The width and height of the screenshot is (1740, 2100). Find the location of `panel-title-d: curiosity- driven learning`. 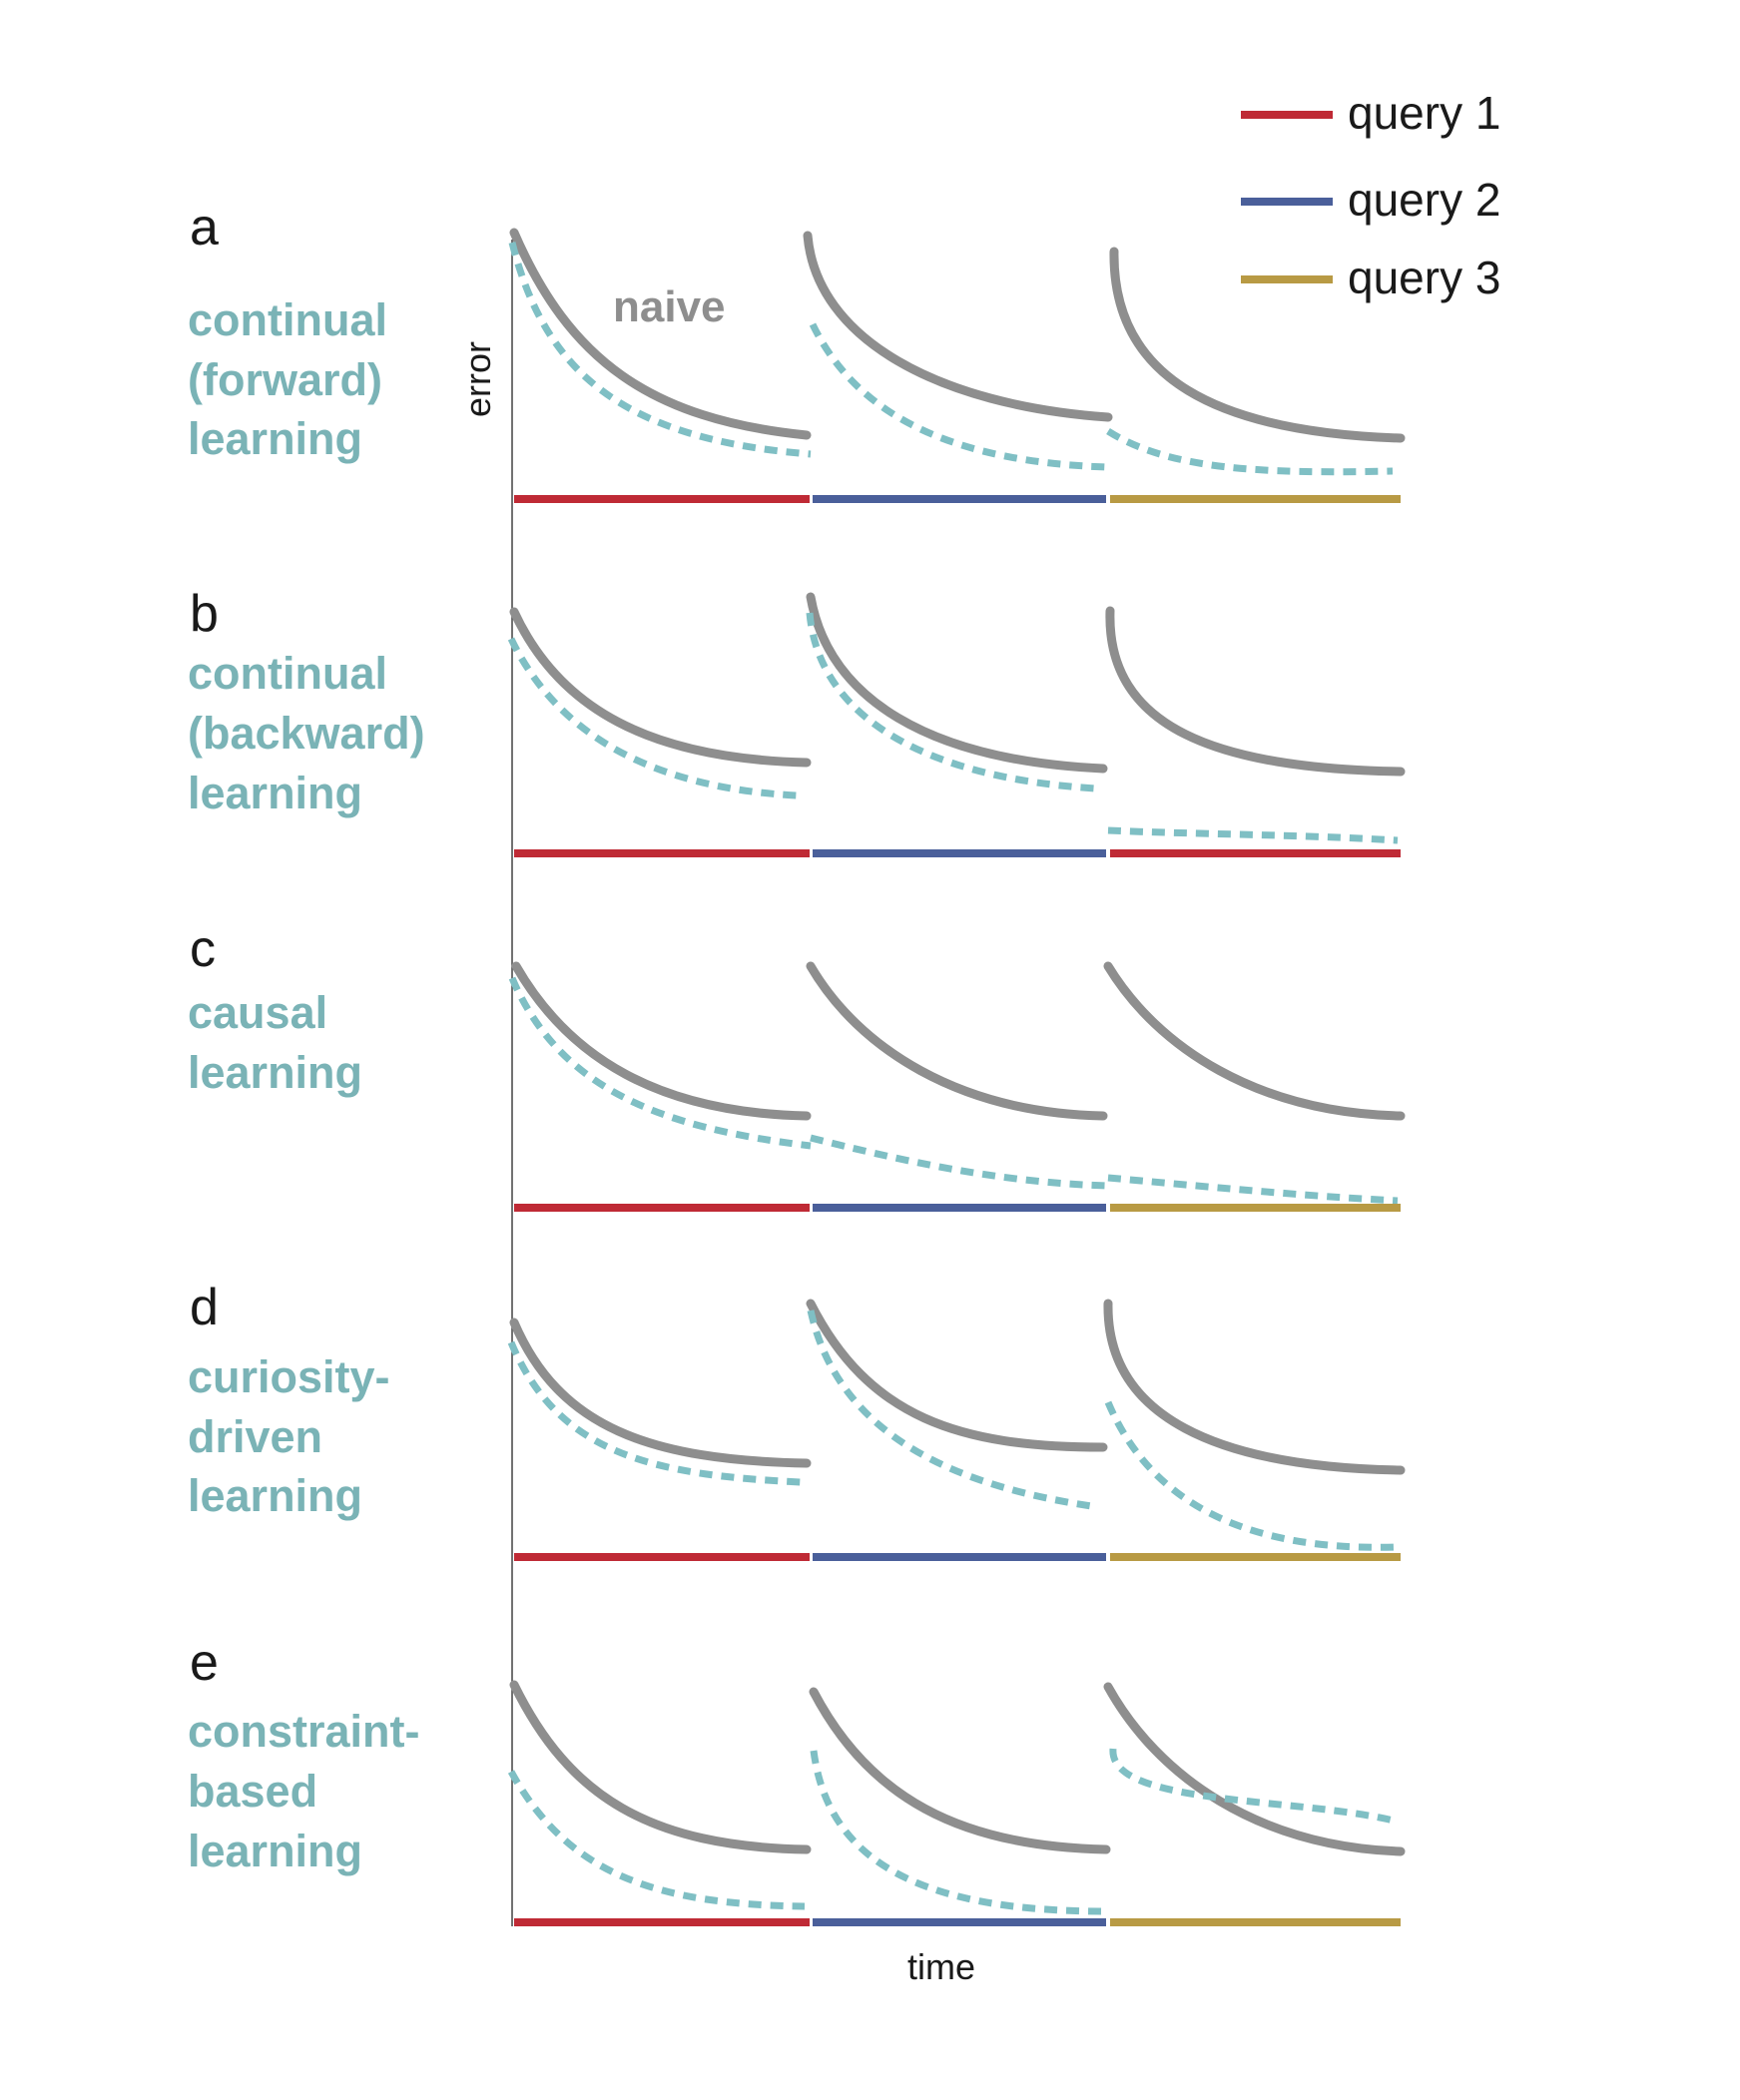

panel-title-d: curiosity- driven learning is located at coordinates (295, 1436).